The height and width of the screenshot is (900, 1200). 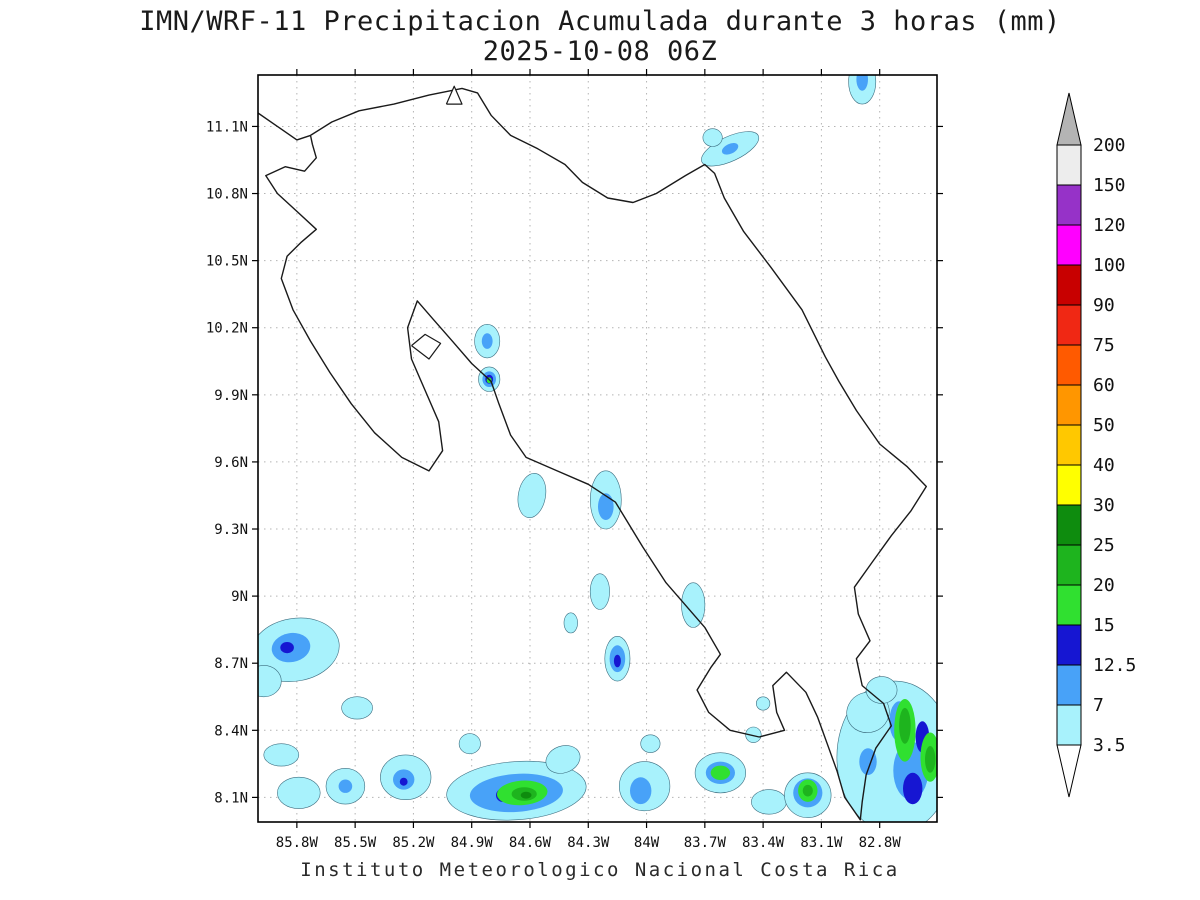 What do you see at coordinates (1114, 665) in the screenshot?
I see `colorbar-label: 12.5` at bounding box center [1114, 665].